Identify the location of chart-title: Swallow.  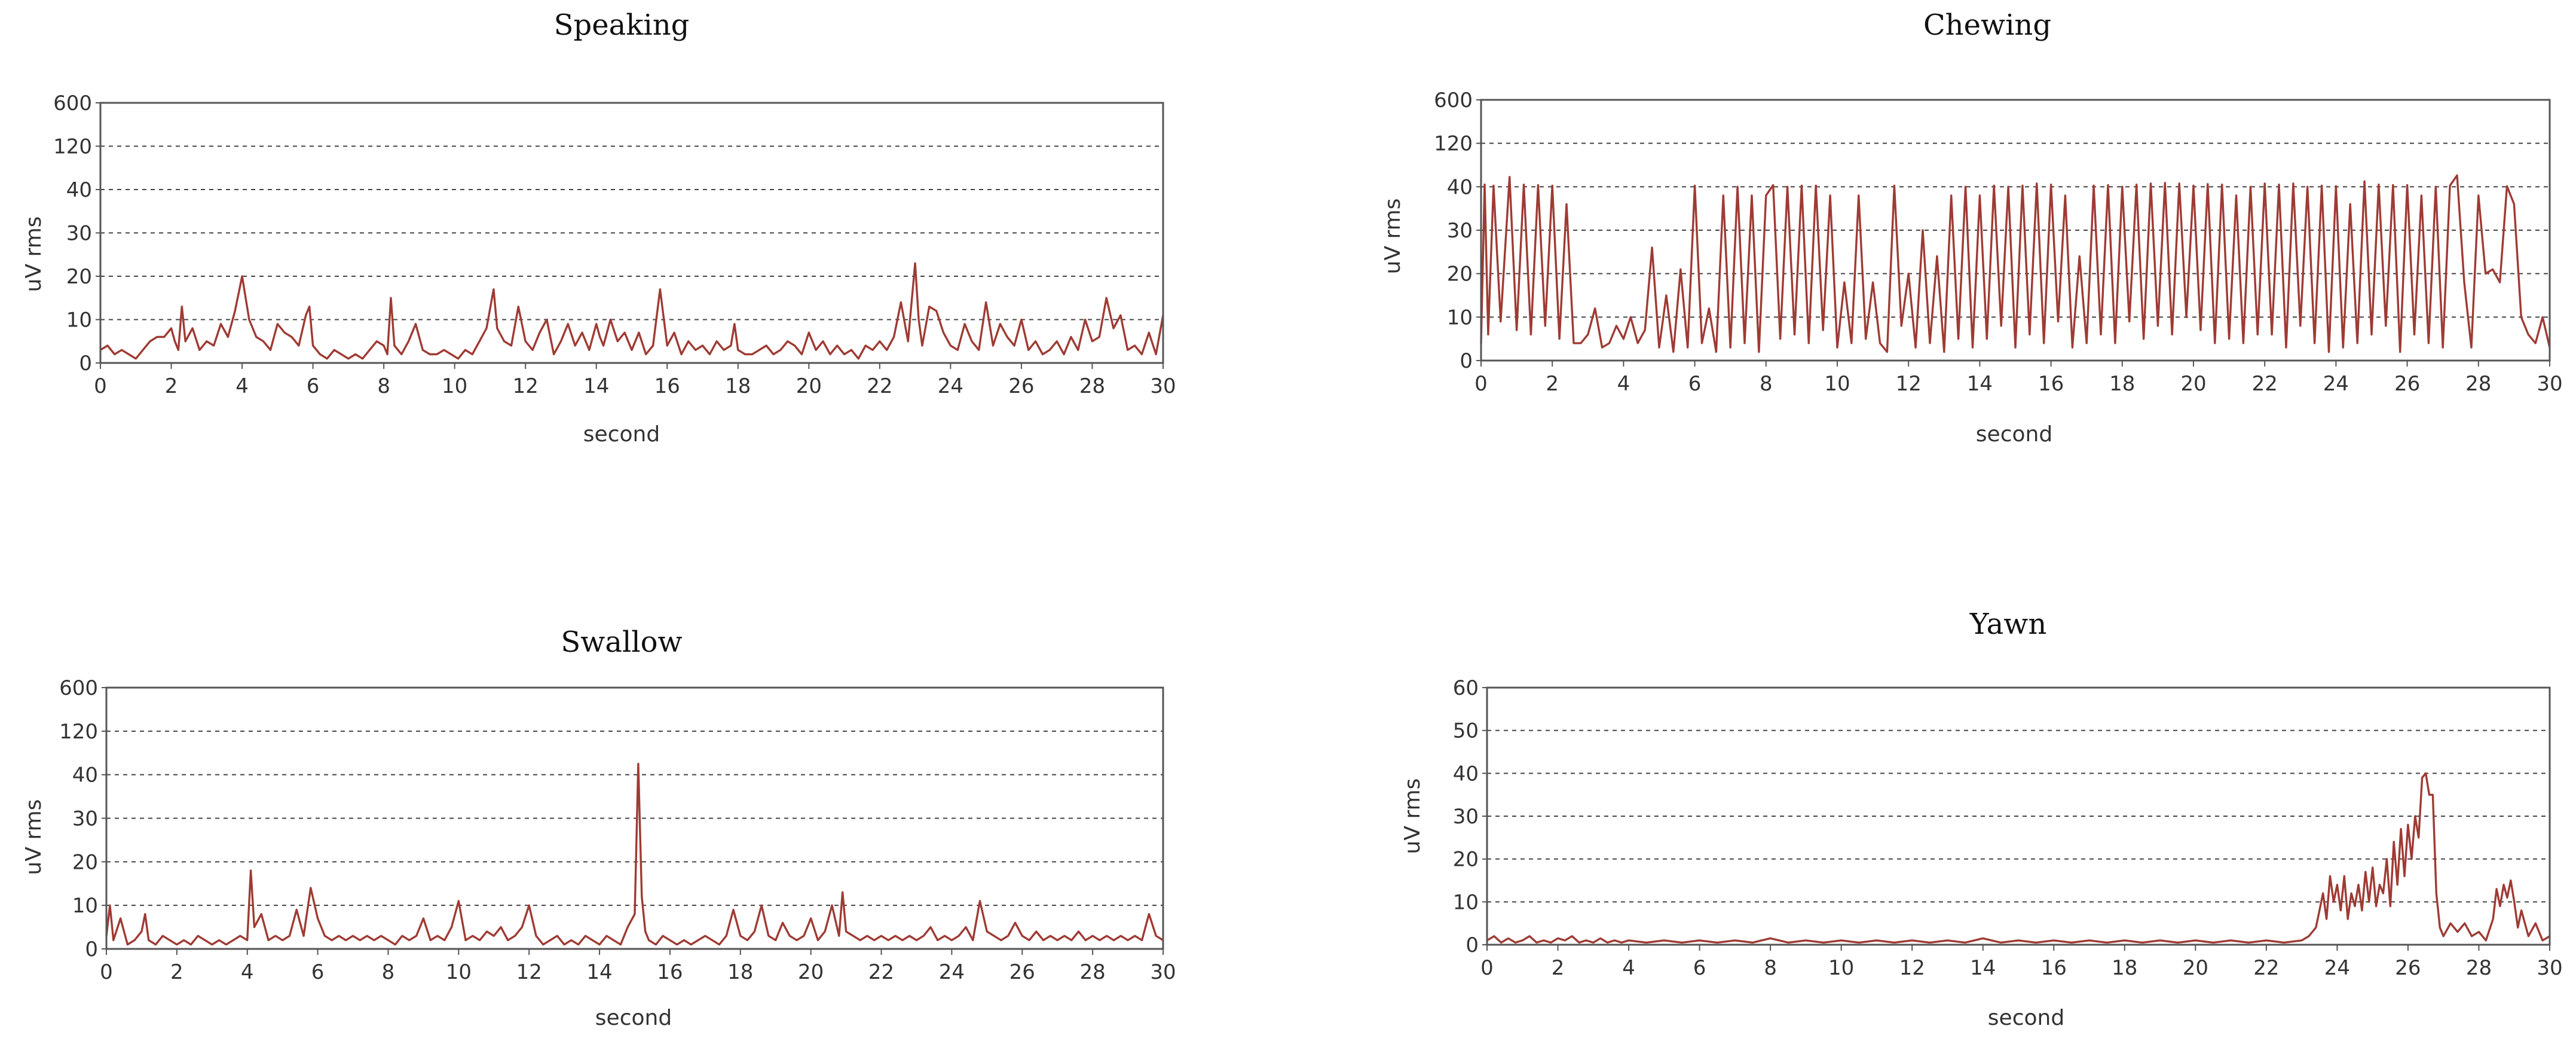
(621, 642).